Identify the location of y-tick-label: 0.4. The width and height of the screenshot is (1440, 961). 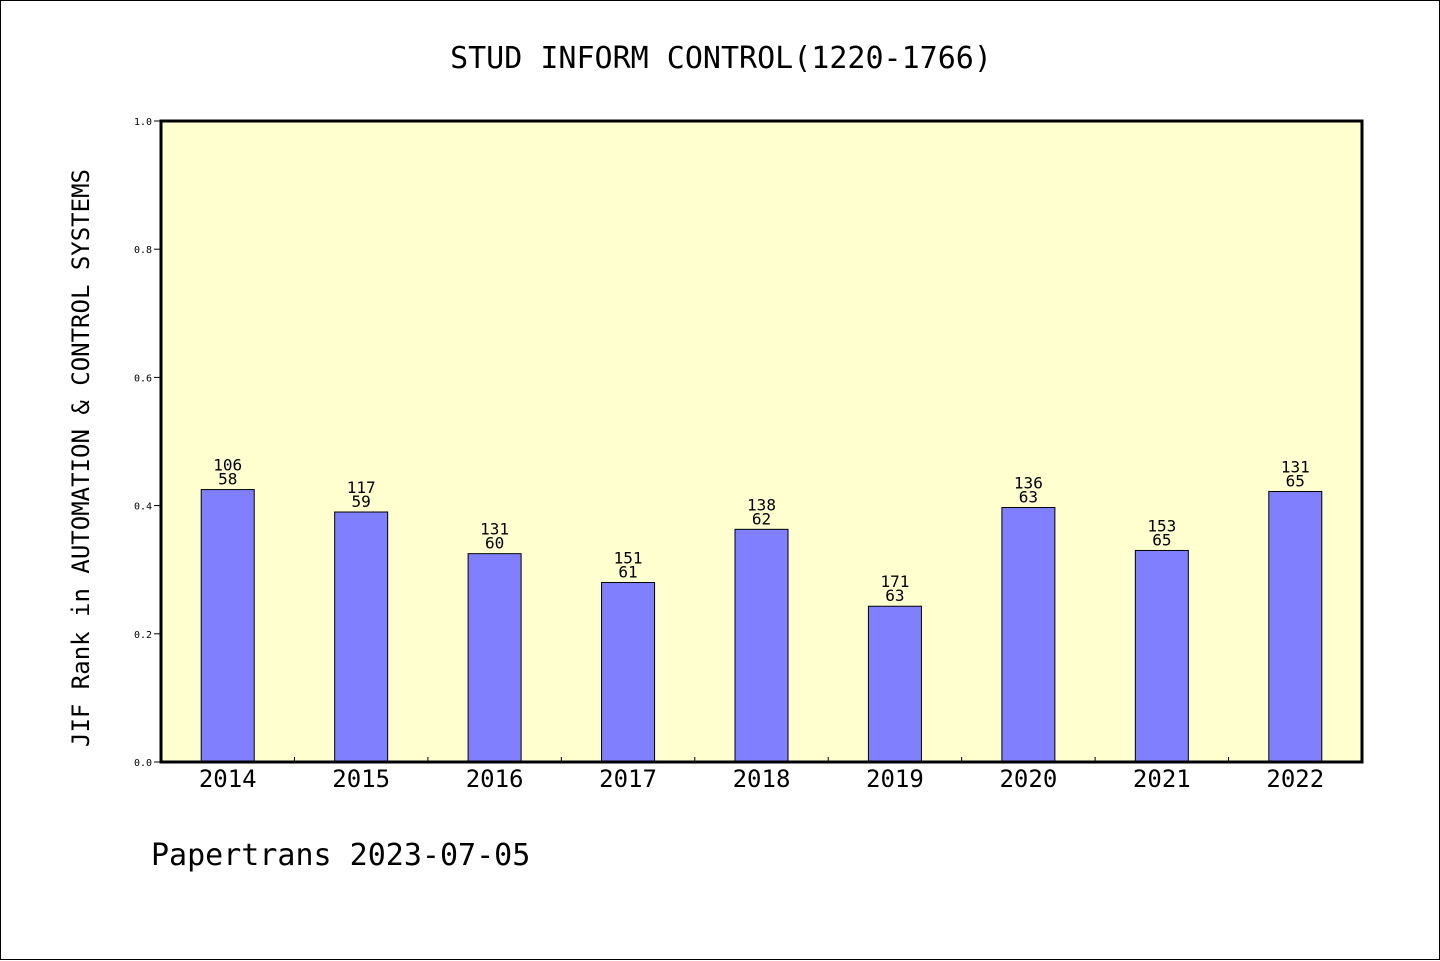
(143, 507).